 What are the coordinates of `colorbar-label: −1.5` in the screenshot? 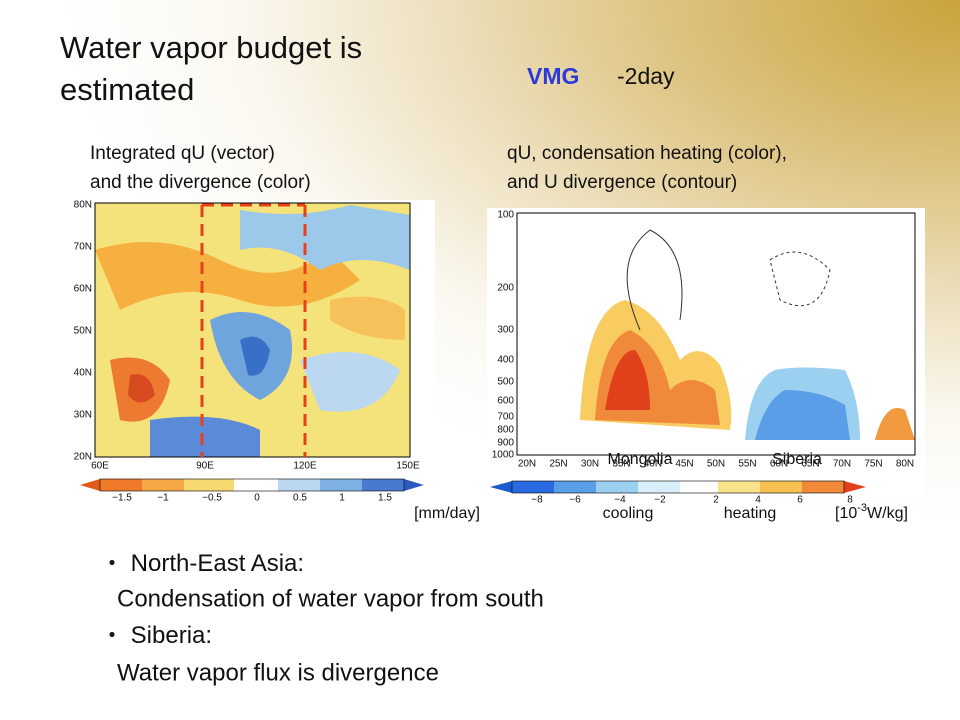 It's located at (122, 498).